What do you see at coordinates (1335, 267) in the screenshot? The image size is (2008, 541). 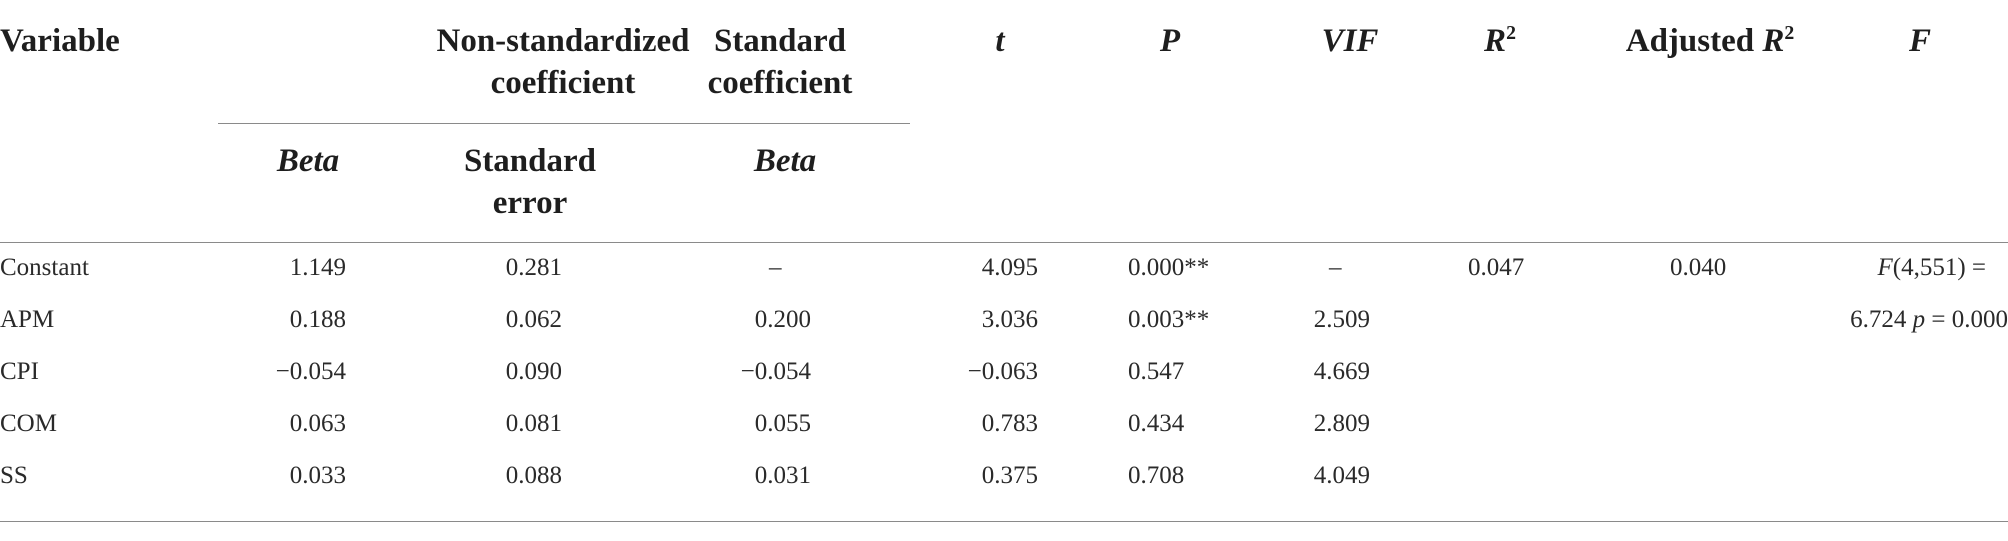 I see `cell-vif: –` at bounding box center [1335, 267].